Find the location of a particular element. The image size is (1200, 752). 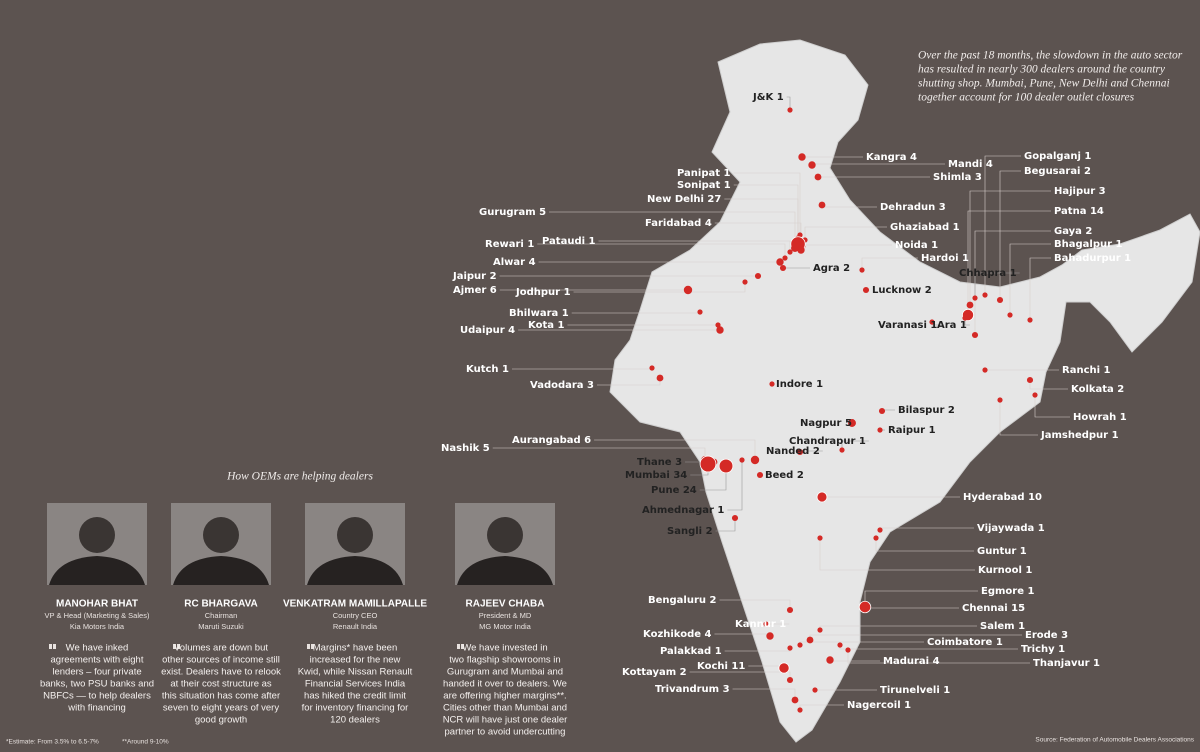

person-quote: this situation has come after is located at coordinates (221, 696).